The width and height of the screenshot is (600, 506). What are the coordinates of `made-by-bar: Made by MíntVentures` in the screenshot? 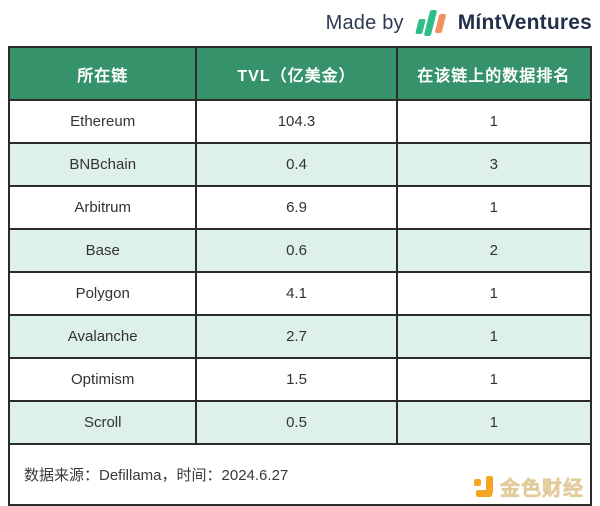 It's located at (459, 23).